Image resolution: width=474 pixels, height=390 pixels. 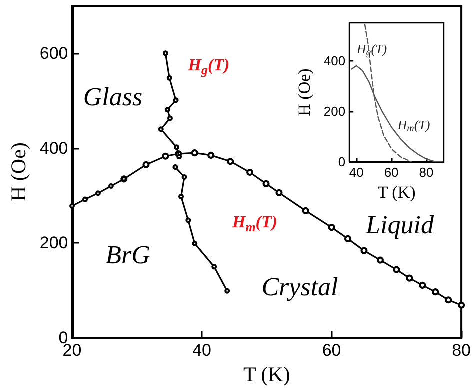 What do you see at coordinates (128, 255) in the screenshot?
I see `annotation: BrG` at bounding box center [128, 255].